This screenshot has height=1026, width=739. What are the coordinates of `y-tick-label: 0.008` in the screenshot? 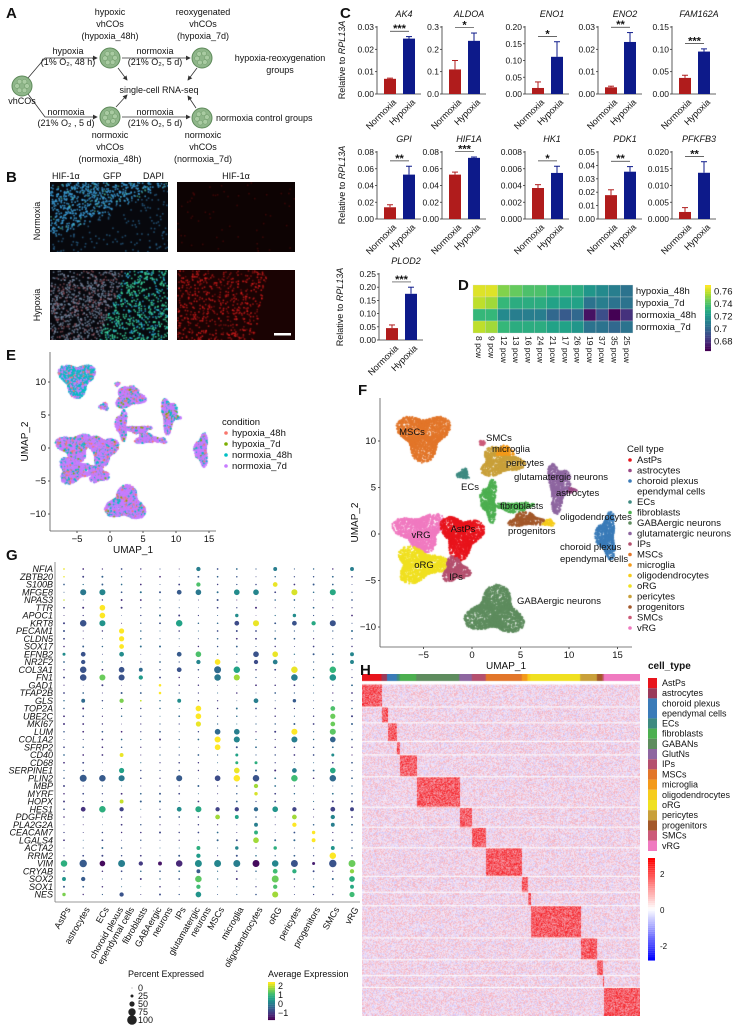 It's located at (512, 152).